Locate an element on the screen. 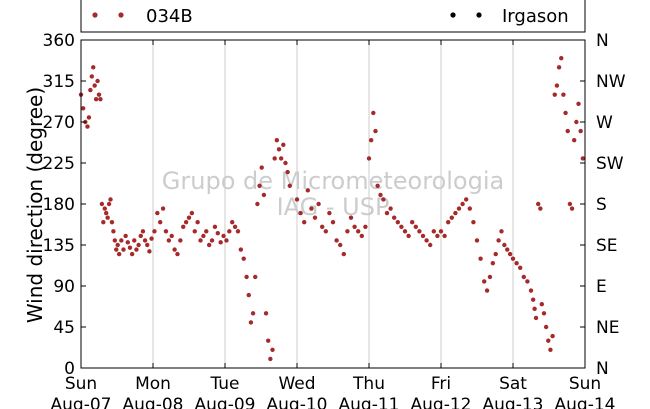 Image resolution: width=650 pixels, height=409 pixels. right-tick-label-5: SW is located at coordinates (610, 164).